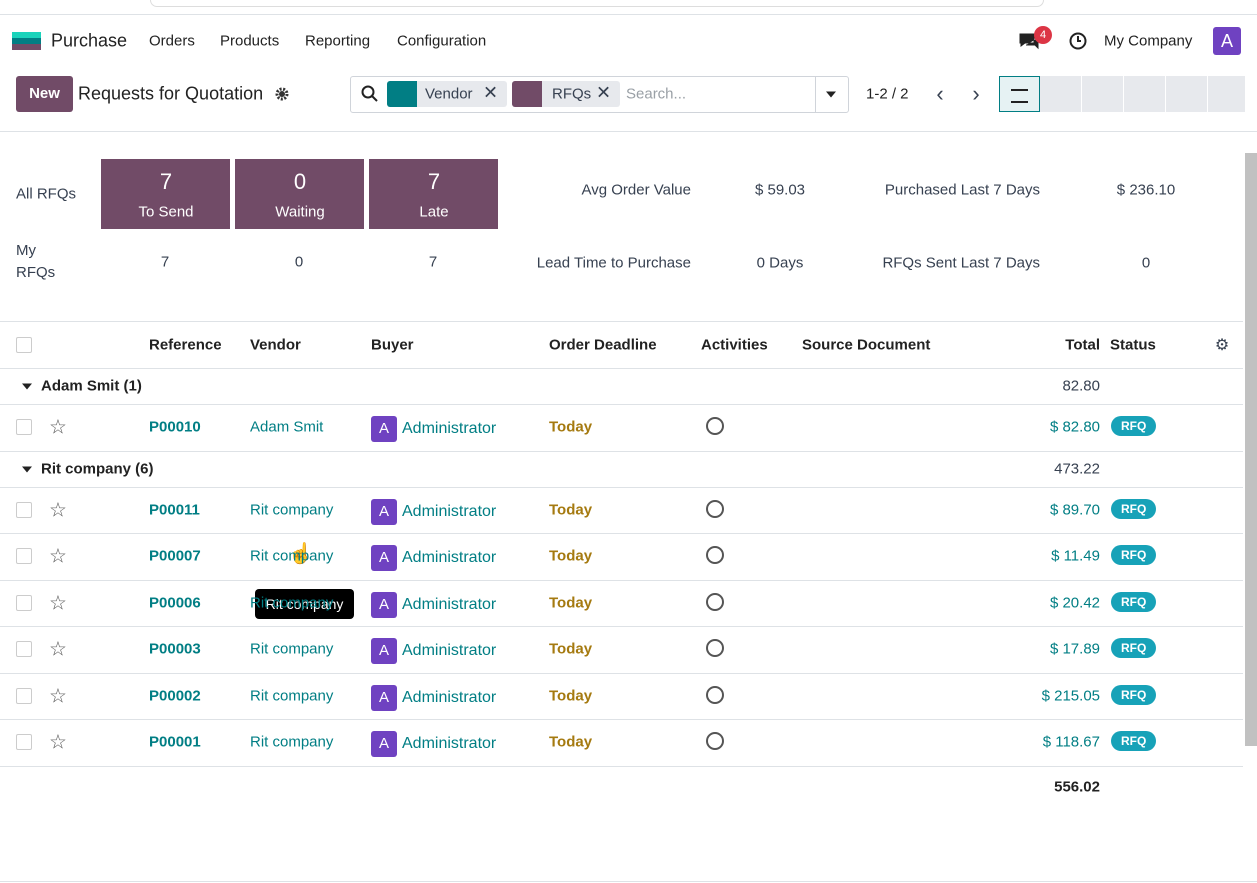  What do you see at coordinates (1222, 345) in the screenshot?
I see `optional-columns: ⚙` at bounding box center [1222, 345].